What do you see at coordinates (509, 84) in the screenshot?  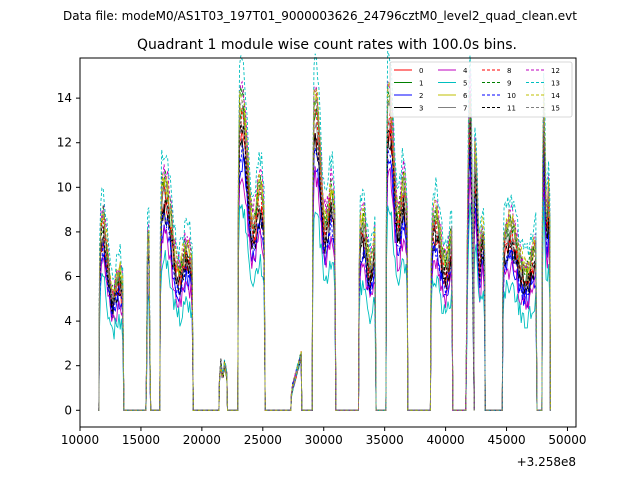 I see `legend-label-9: 9` at bounding box center [509, 84].